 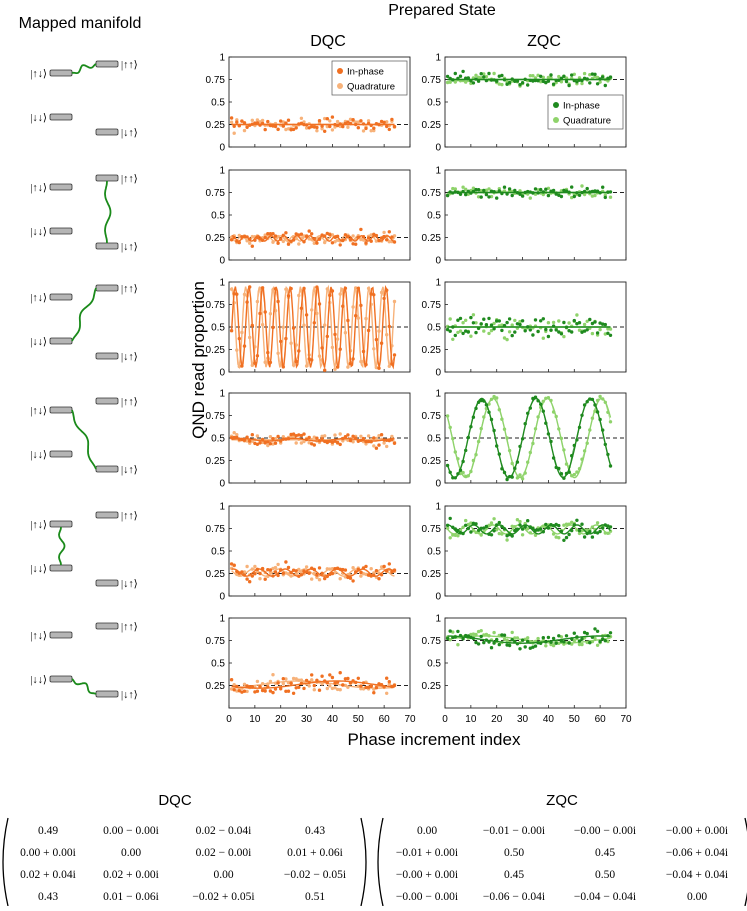 What do you see at coordinates (38, 188) in the screenshot?
I see `state-label: |↑↓⟩` at bounding box center [38, 188].